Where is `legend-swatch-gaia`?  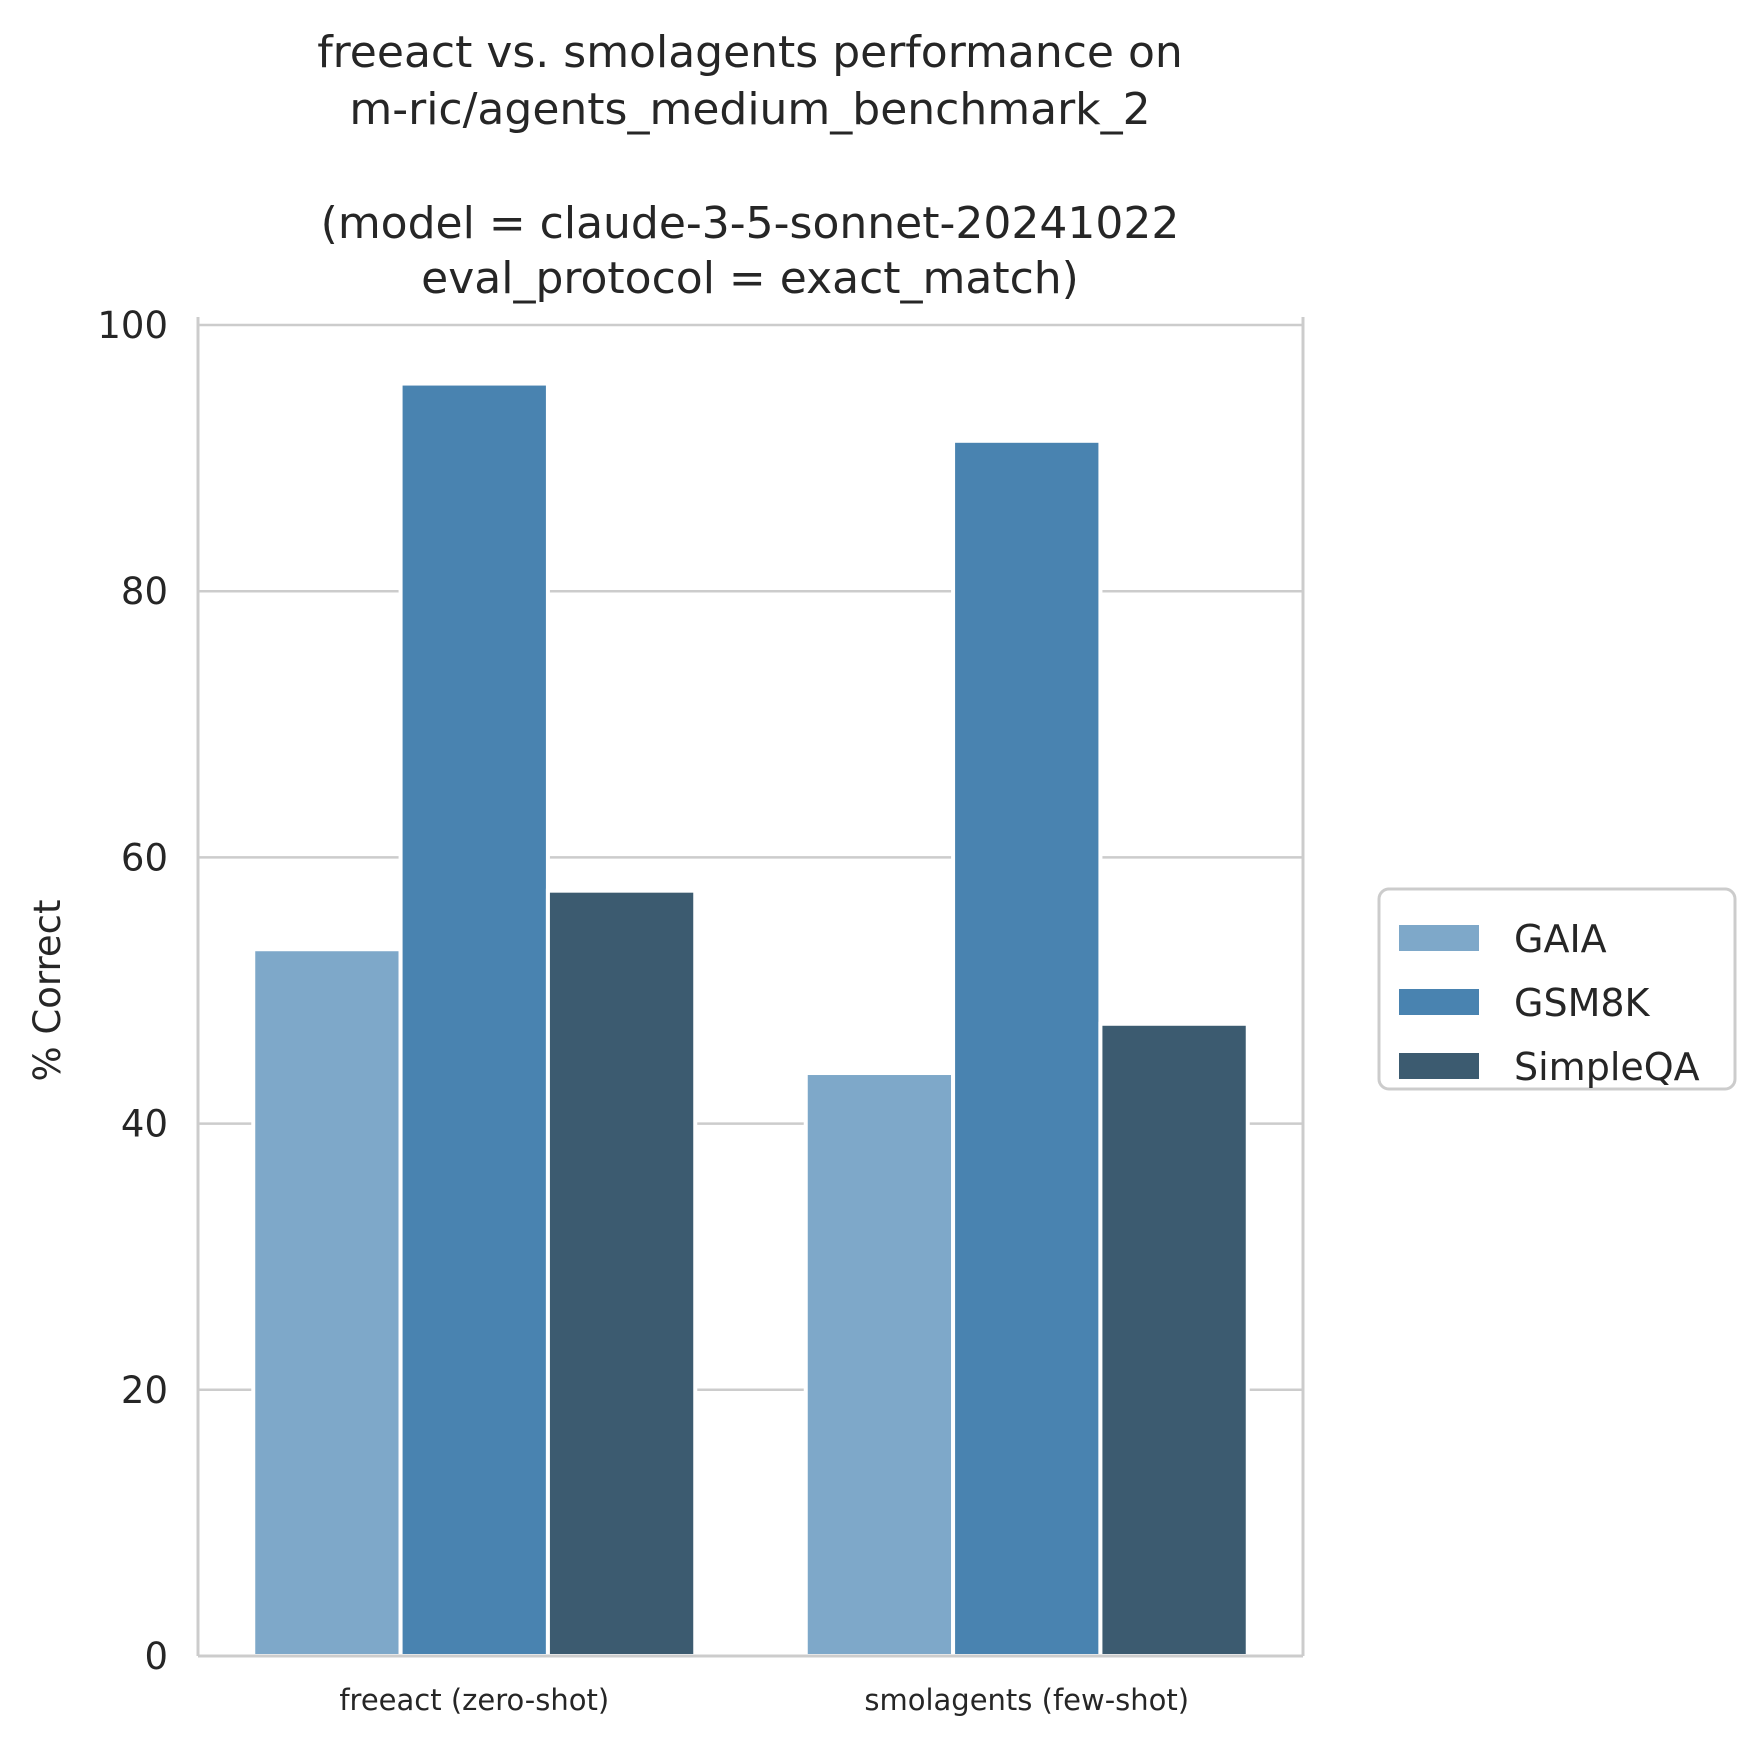 legend-swatch-gaia is located at coordinates (1439, 938).